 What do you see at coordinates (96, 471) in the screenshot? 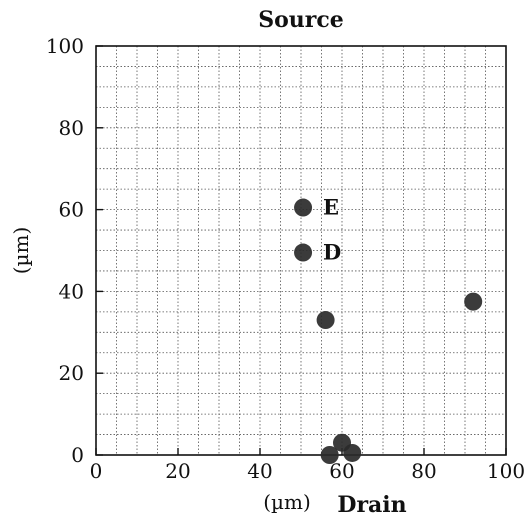
I see `x-tick-label: 0` at bounding box center [96, 471].